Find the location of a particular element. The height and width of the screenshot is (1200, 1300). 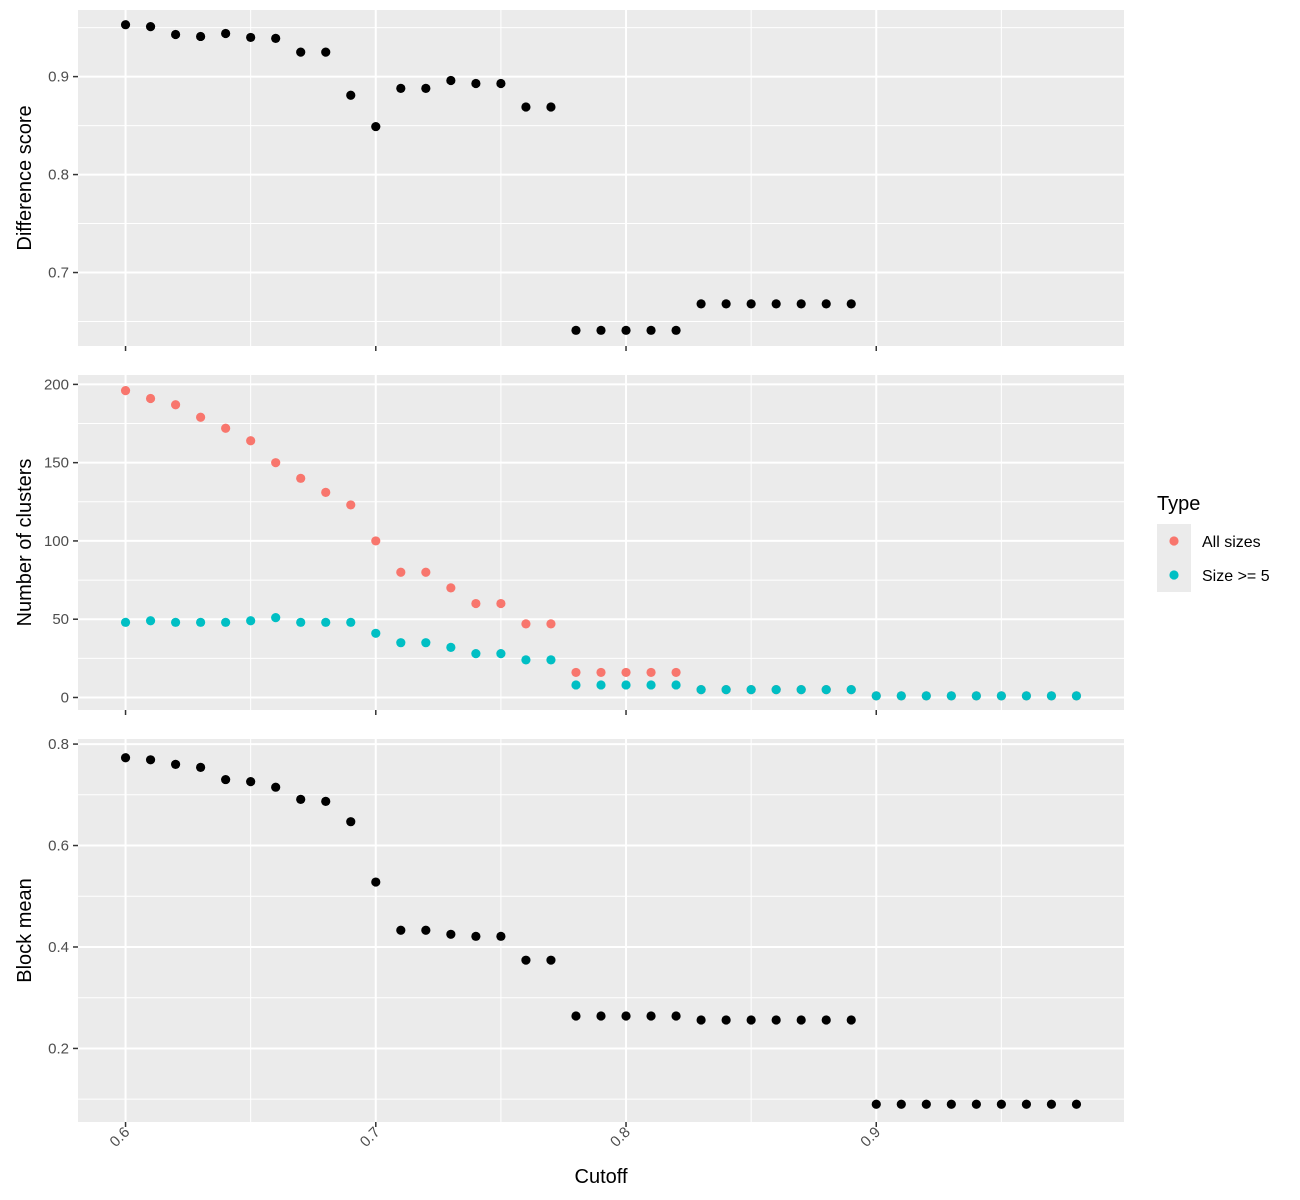

y-tick-label: 0.9 is located at coordinates (58, 77).